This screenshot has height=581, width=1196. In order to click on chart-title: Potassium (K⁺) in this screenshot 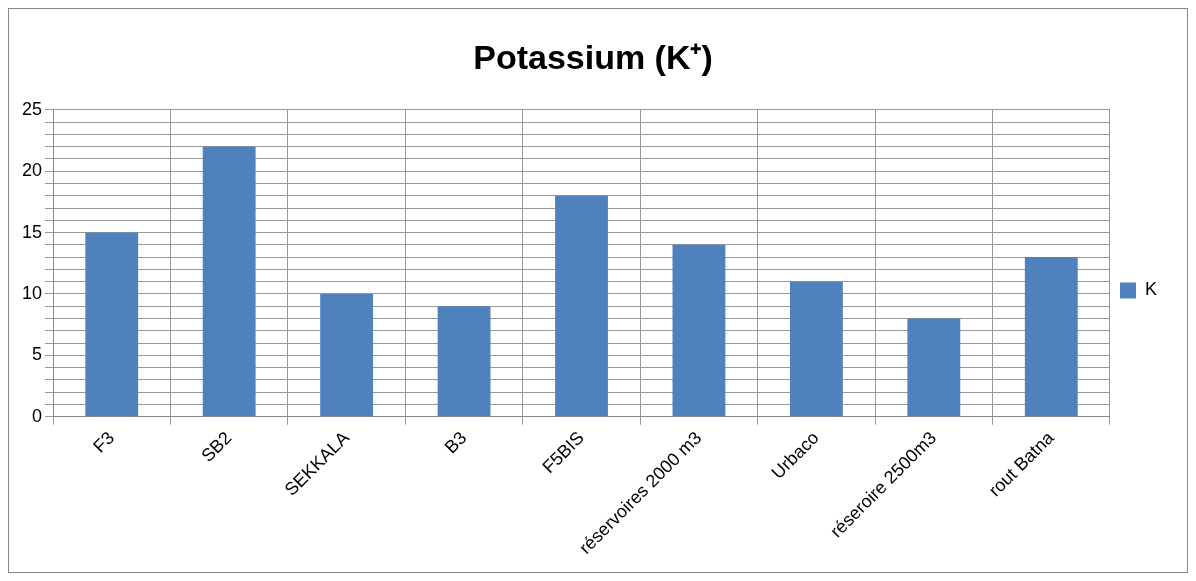, I will do `click(593, 56)`.